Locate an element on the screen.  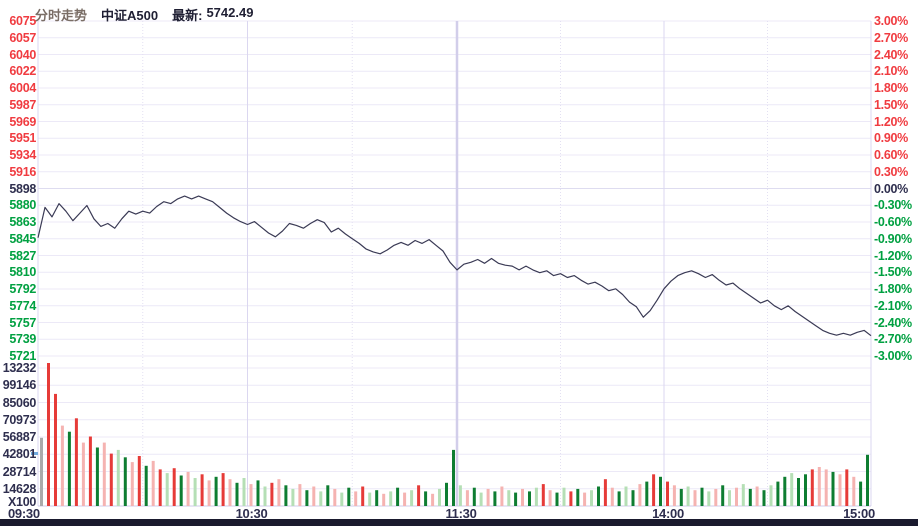
percent-tick-label: -1.80% is located at coordinates (893, 289).